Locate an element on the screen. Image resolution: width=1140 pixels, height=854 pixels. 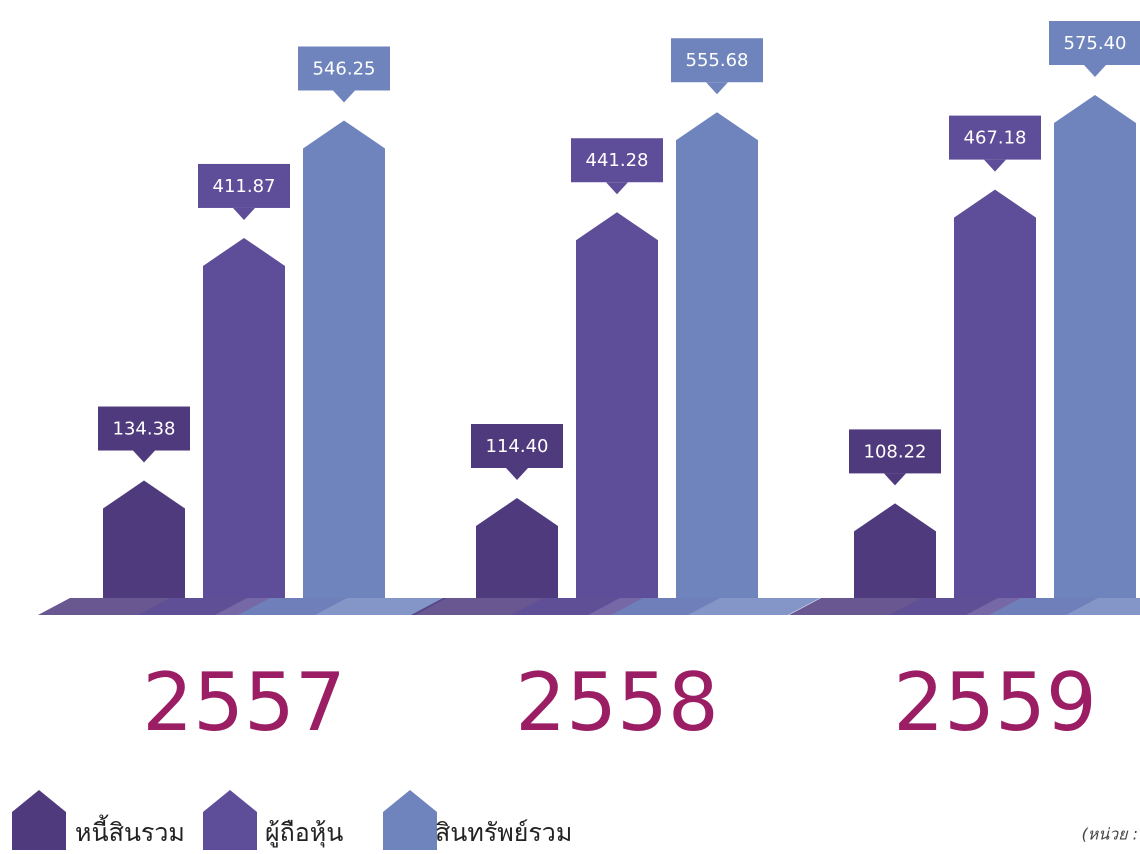
legend-label: หนี้สินรวม is located at coordinates (130, 830).